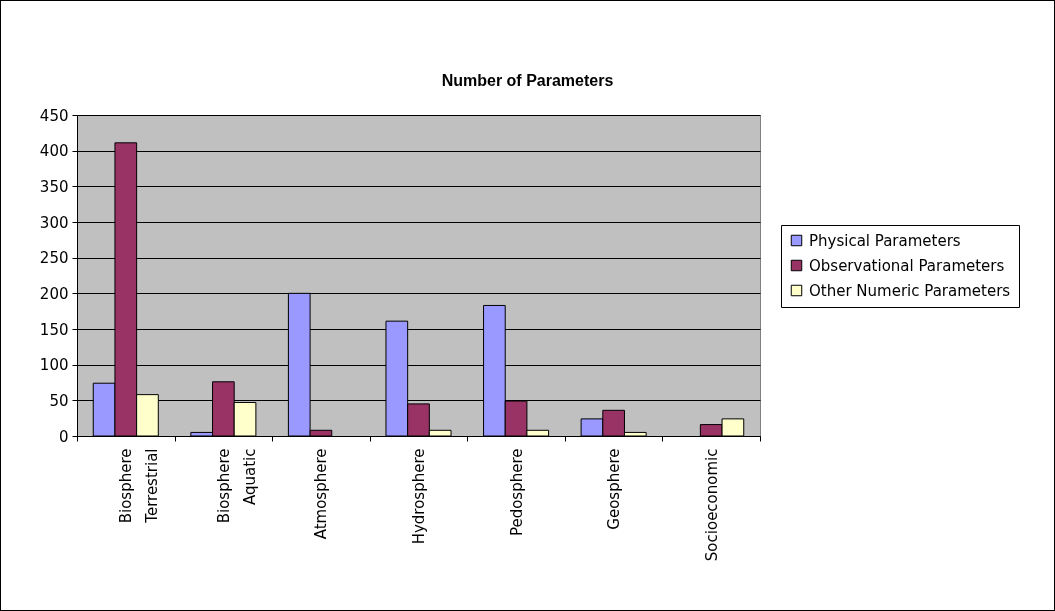 The width and height of the screenshot is (1055, 611). What do you see at coordinates (419, 496) in the screenshot?
I see `x-tick-label: Hydrosphere` at bounding box center [419, 496].